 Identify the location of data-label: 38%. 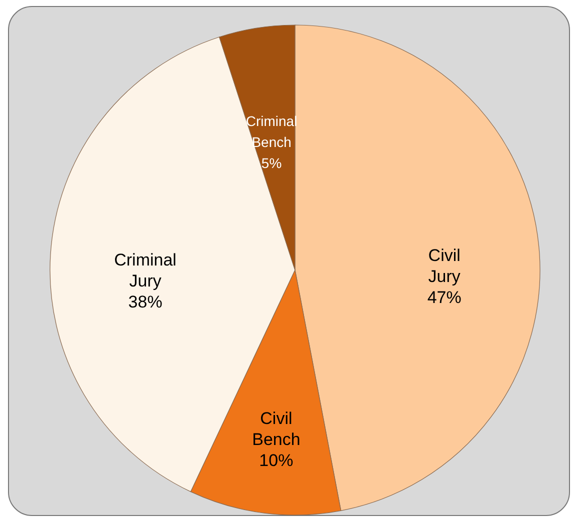
(145, 302).